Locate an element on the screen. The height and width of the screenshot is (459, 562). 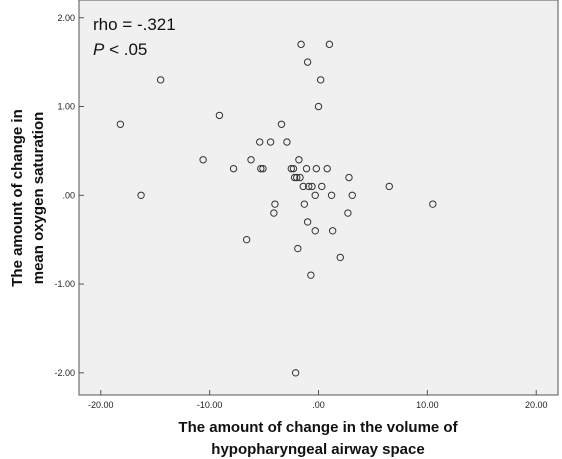
rho-annotation: rho = -.321 is located at coordinates (134, 24).